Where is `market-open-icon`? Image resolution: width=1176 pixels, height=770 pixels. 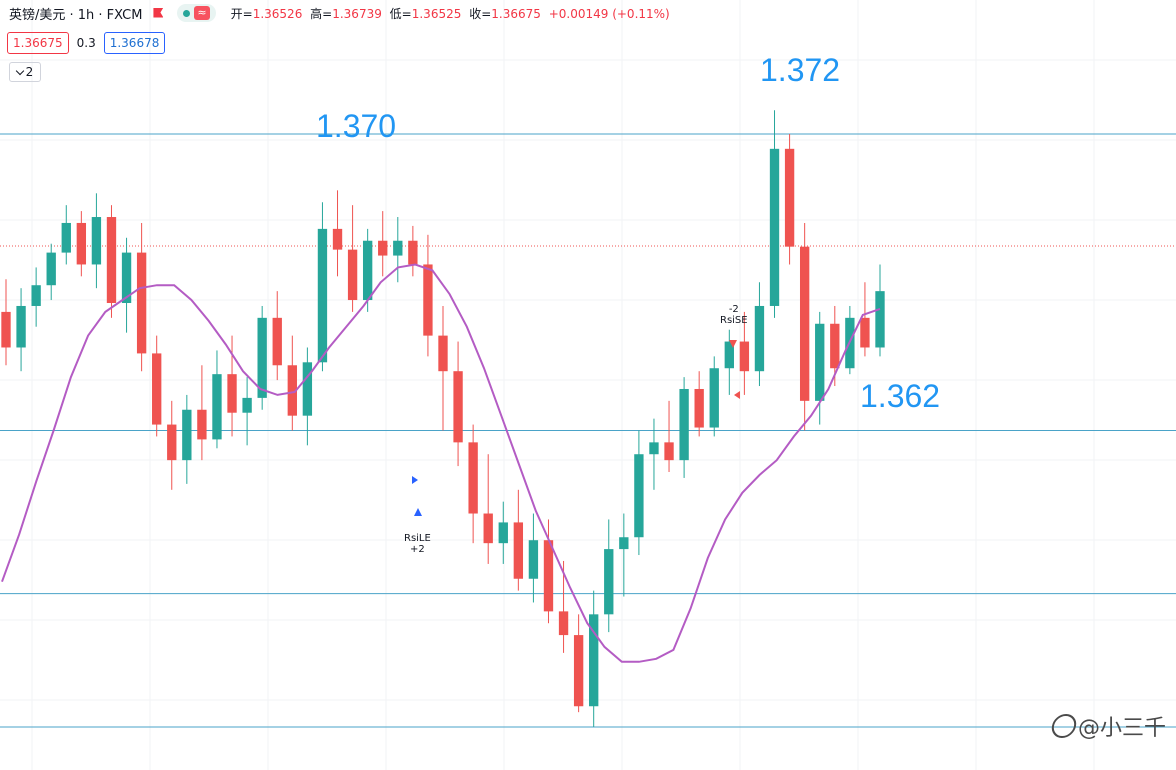 market-open-icon is located at coordinates (187, 13).